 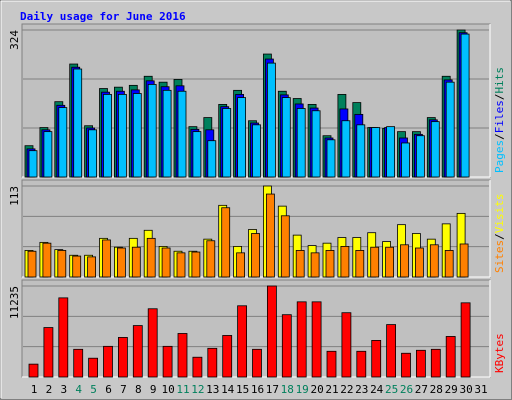 I want to click on x-tick-label: 30, so click(x=465, y=389).